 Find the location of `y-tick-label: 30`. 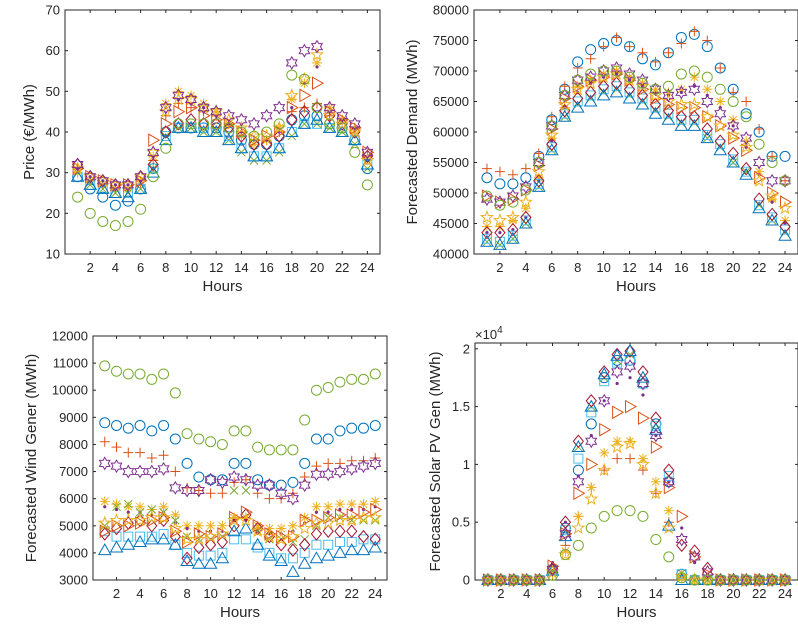

y-tick-label: 30 is located at coordinates (53, 172).